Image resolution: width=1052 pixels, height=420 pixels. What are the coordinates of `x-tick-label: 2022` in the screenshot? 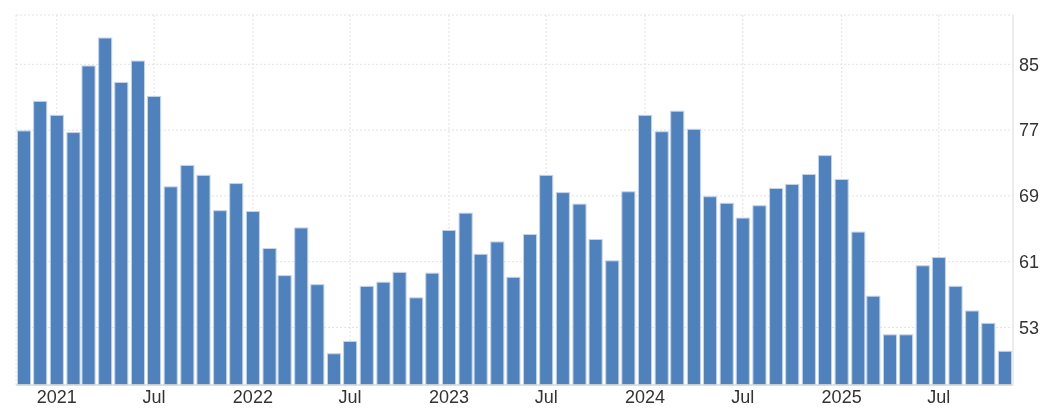 It's located at (252, 397).